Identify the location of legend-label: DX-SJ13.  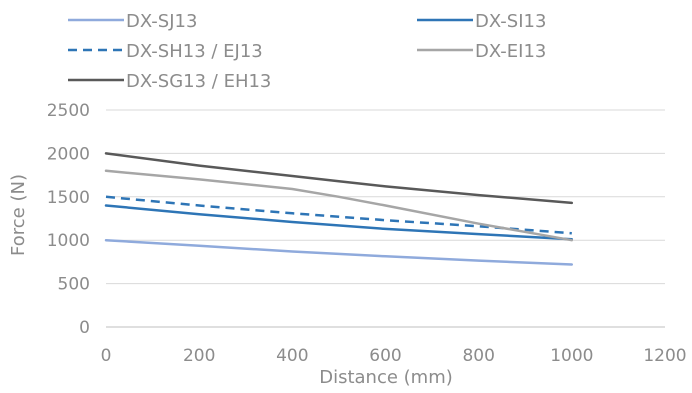
(161, 21).